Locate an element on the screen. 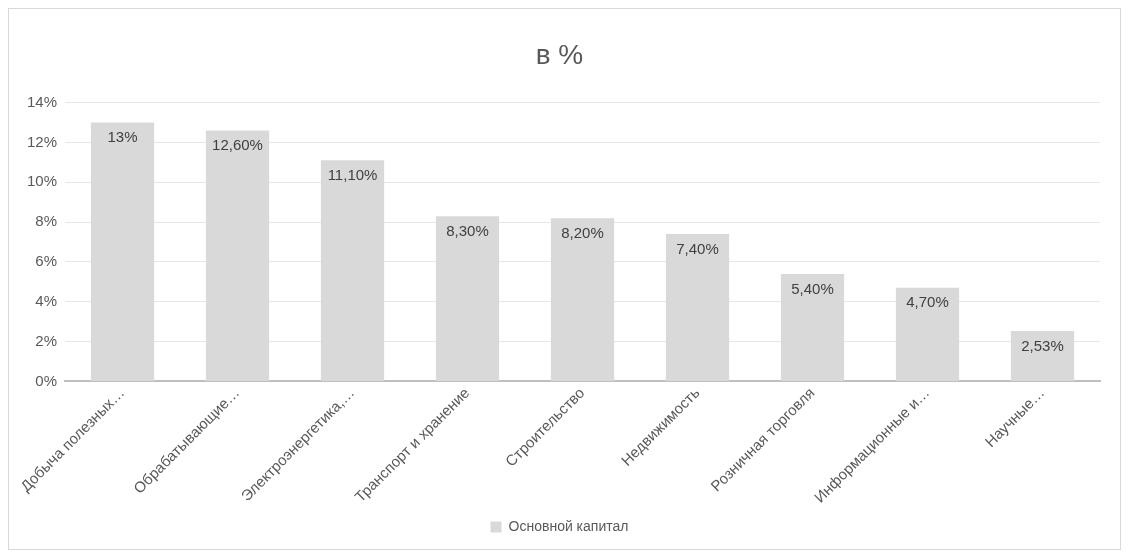  data-label: 11,10% is located at coordinates (352, 174).